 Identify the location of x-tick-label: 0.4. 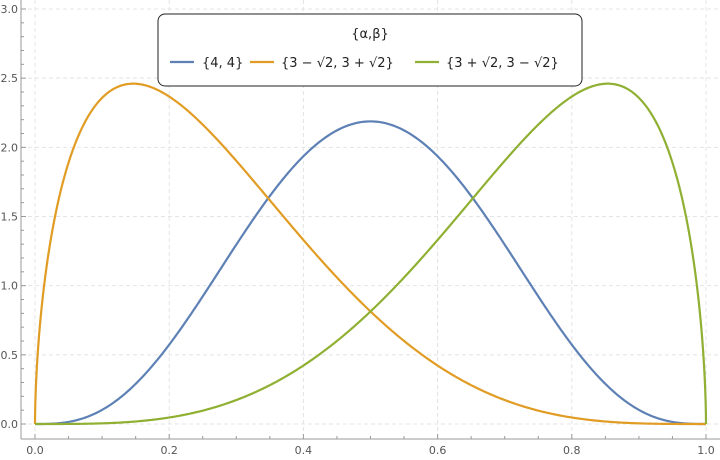
(304, 450).